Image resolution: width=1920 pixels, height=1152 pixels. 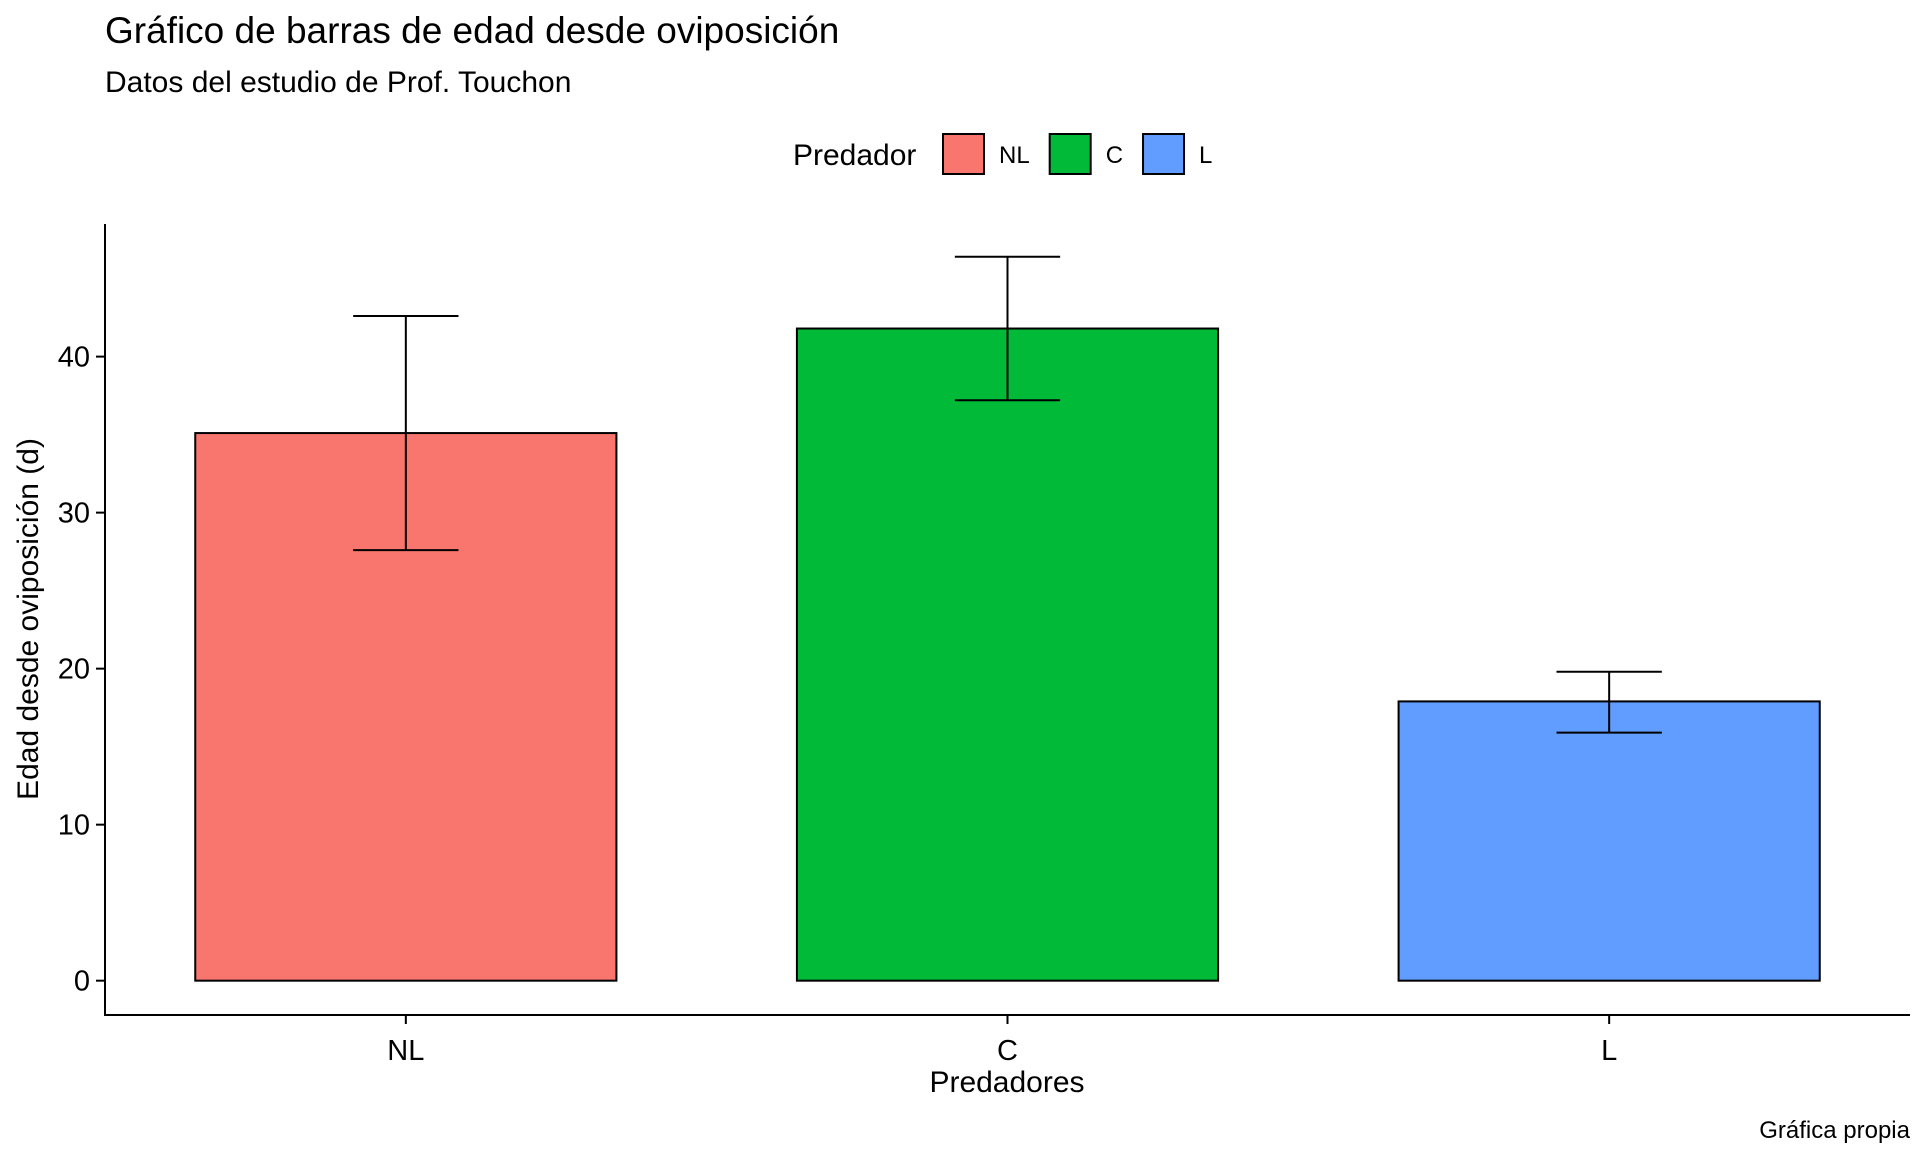 I want to click on chart-caption: Gráfica propia, so click(x=1834, y=1130).